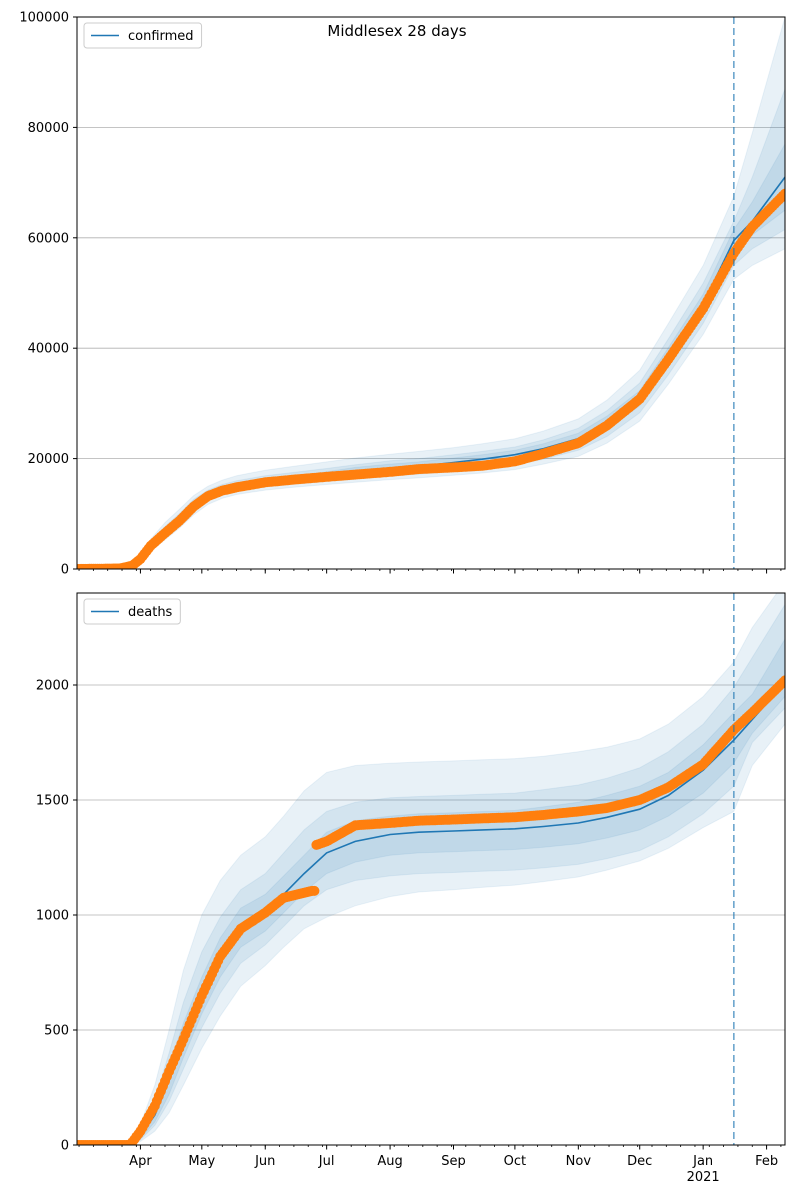  Describe the element at coordinates (161, 36) in the screenshot. I see `legend-label: confirmed` at that location.